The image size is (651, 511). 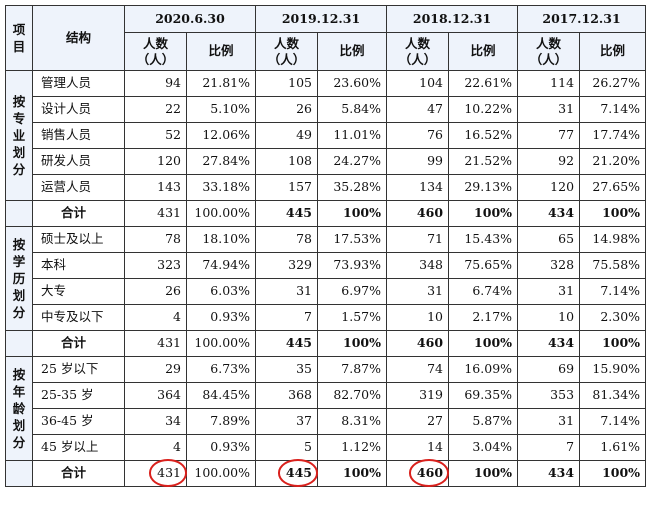 I want to click on count-cell: 364, so click(x=155, y=395).